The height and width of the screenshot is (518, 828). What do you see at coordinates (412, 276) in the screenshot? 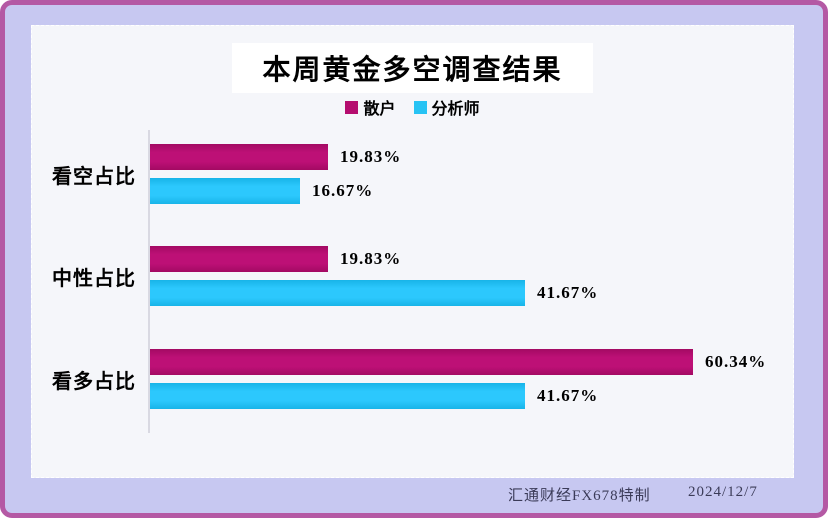
I see `bar-group: 中性占比 19.83% 41.67%` at bounding box center [412, 276].